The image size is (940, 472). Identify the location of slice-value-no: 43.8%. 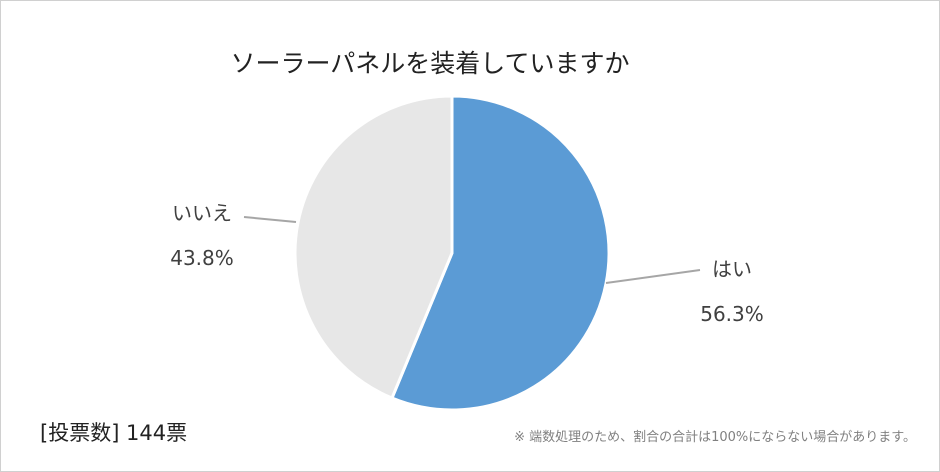
(202, 258).